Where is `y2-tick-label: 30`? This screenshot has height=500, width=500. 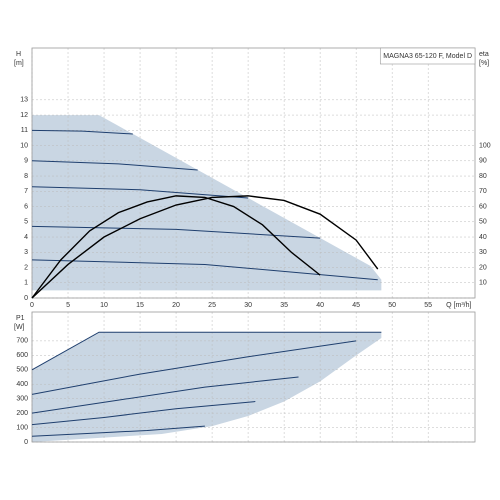 y2-tick-label: 30 is located at coordinates (483, 252).